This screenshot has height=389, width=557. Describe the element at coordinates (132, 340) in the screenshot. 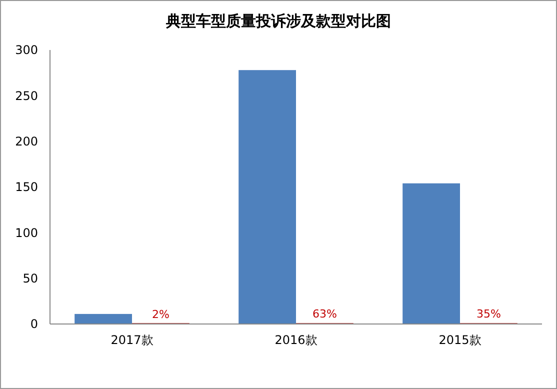

I see `x-tick-label: 2017款` at that location.